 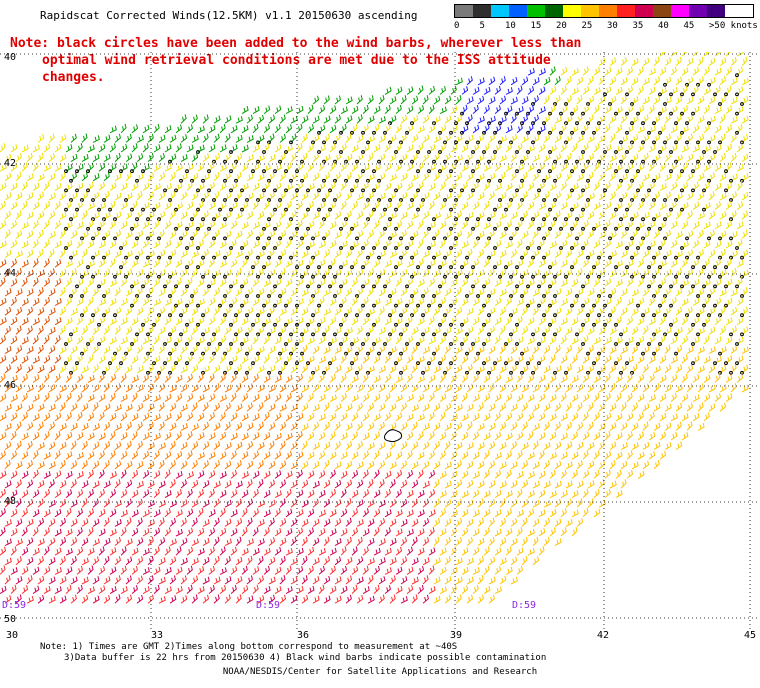 What do you see at coordinates (606, 27) in the screenshot?
I see `legend-labels: 0 5 10 15 20 25 30 35 40 45 >50 knots` at bounding box center [606, 27].